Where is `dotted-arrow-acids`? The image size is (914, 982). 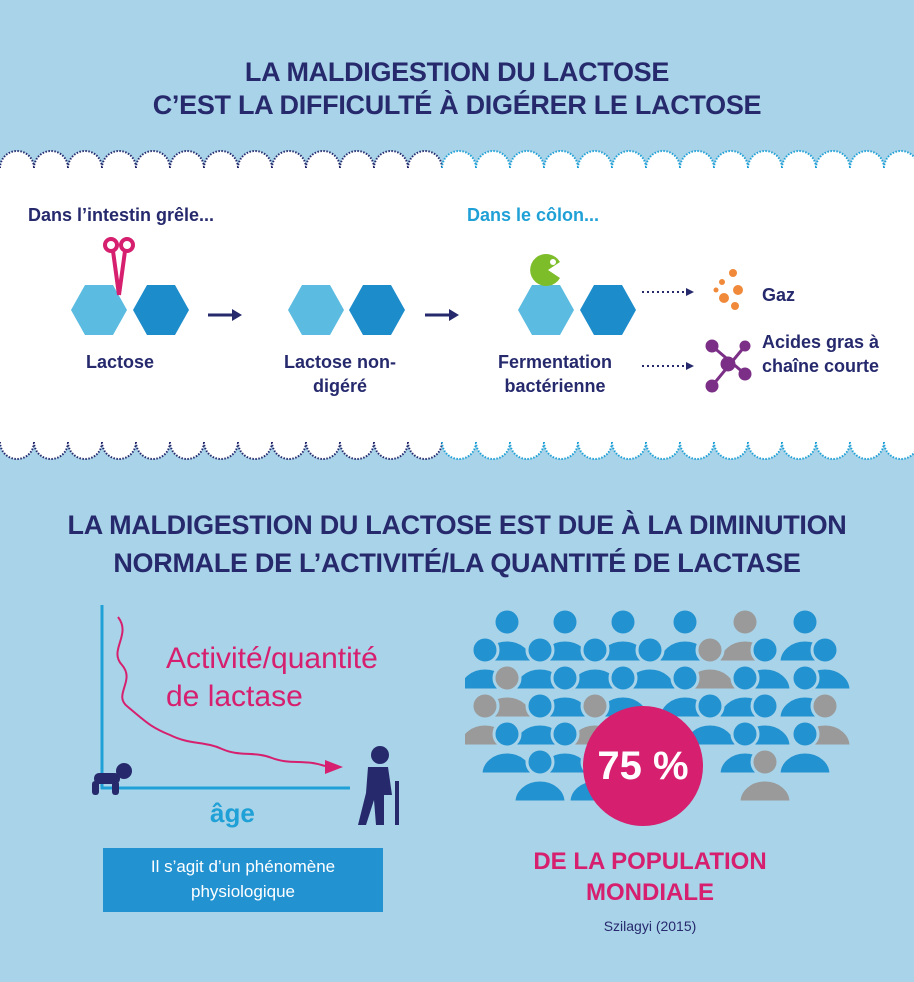 dotted-arrow-acids is located at coordinates (668, 366).